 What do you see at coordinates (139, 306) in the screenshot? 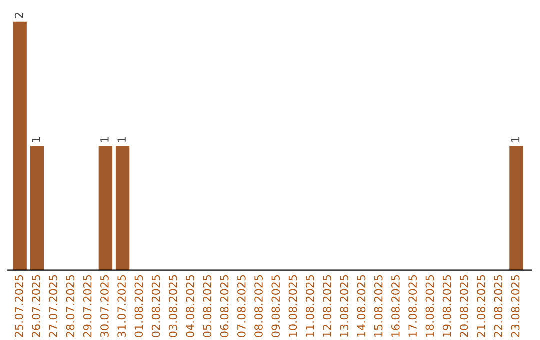
I see `x-tick-label: 01.08.2025` at bounding box center [139, 306].